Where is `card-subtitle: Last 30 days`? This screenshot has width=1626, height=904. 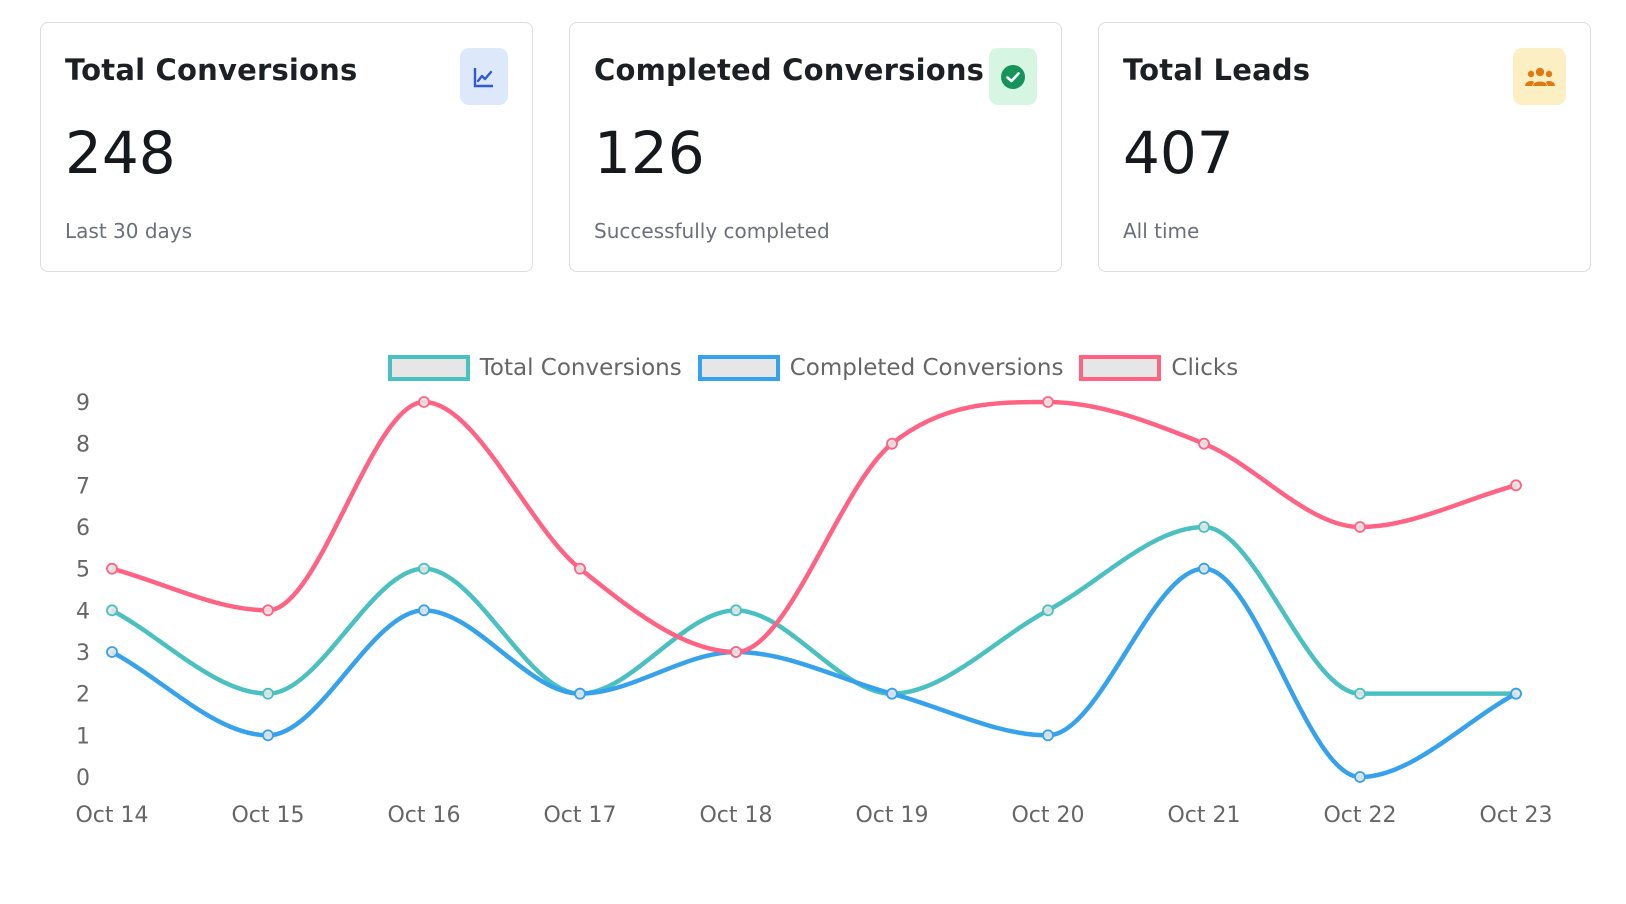 card-subtitle: Last 30 days is located at coordinates (129, 231).